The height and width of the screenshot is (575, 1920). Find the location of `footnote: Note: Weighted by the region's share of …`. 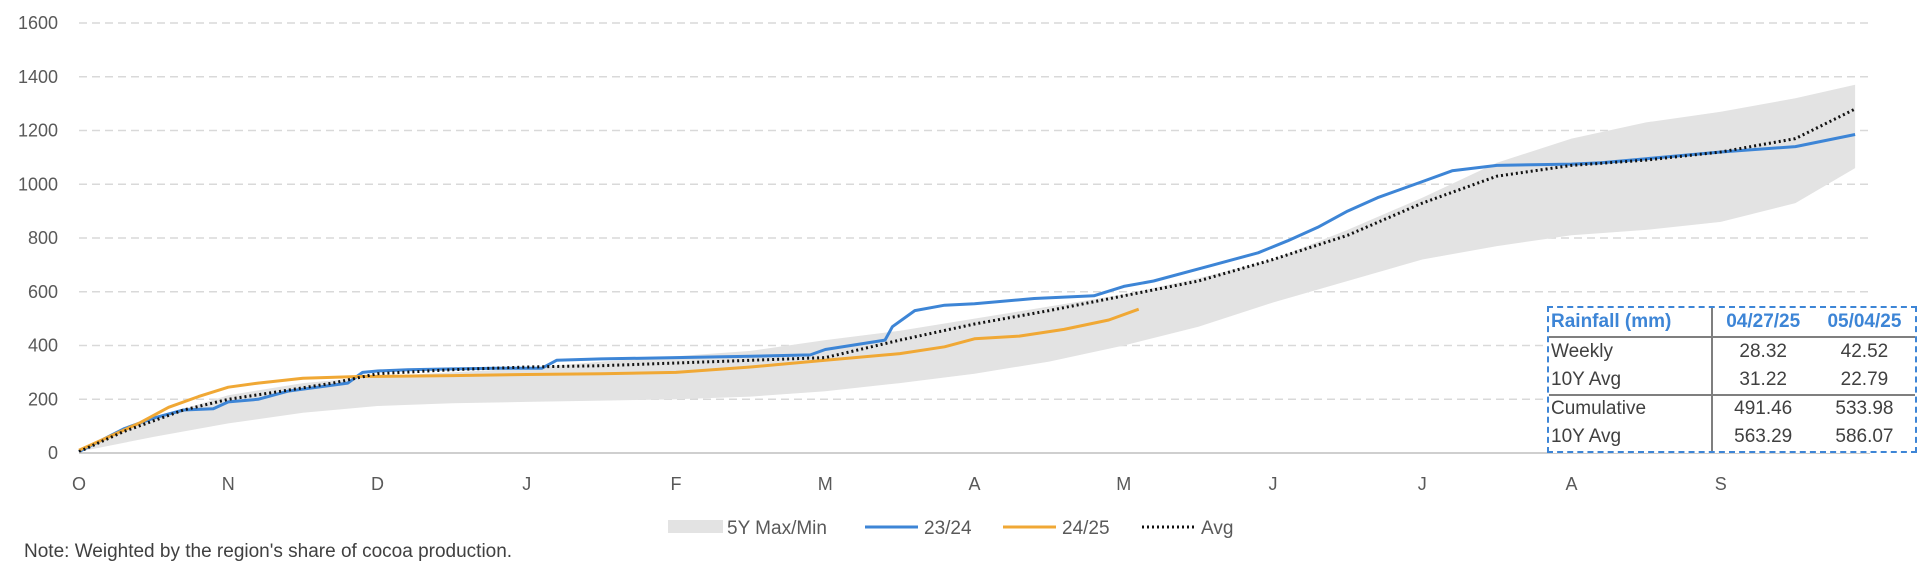

footnote: Note: Weighted by the region's share of … is located at coordinates (268, 551).